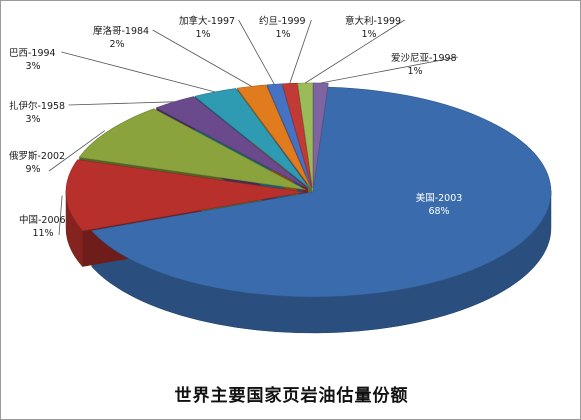 The width and height of the screenshot is (581, 420). Describe the element at coordinates (282, 21) in the screenshot. I see `slice-label-7: 约旦-1999` at that location.